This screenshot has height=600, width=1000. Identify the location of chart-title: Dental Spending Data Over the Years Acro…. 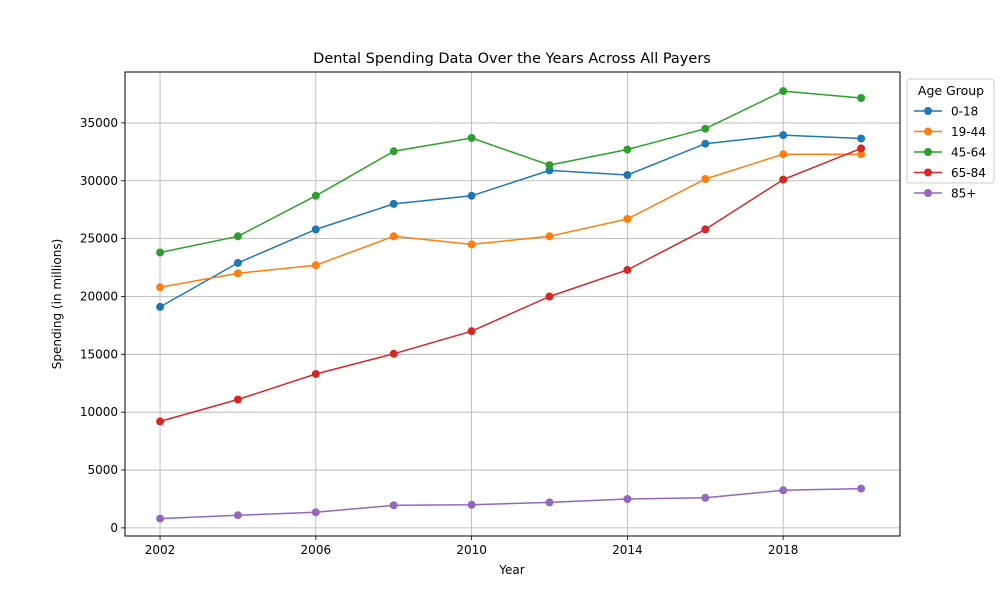
(512, 59).